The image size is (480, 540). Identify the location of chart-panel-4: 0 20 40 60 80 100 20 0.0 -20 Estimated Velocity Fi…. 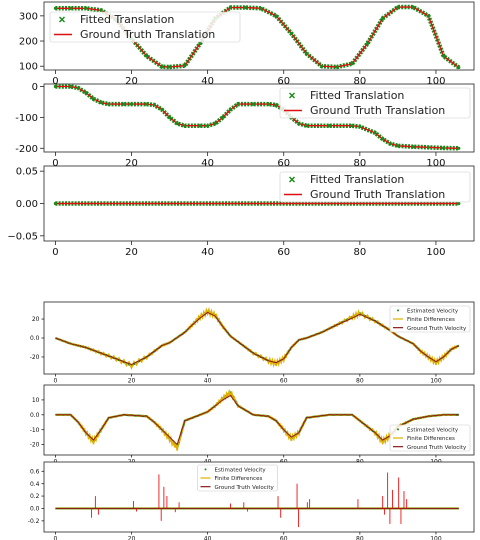
(252, 343).